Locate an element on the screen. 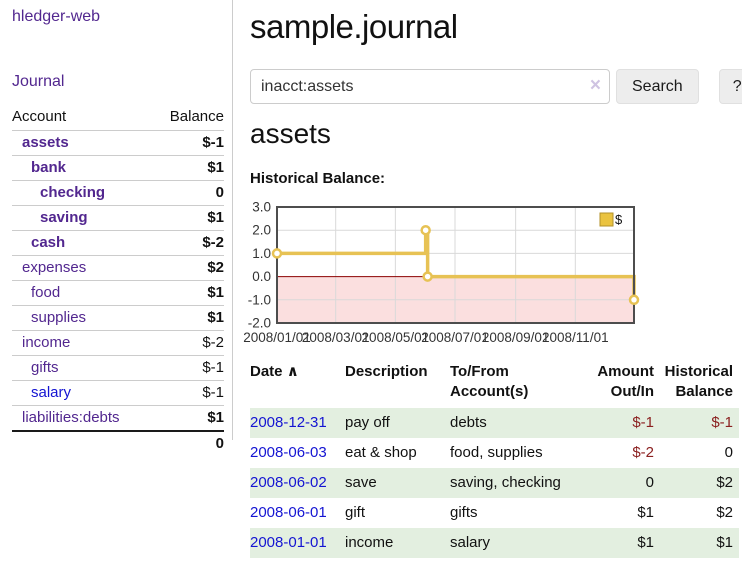 This screenshot has height=582, width=742. transaction-description: save is located at coordinates (397, 483).